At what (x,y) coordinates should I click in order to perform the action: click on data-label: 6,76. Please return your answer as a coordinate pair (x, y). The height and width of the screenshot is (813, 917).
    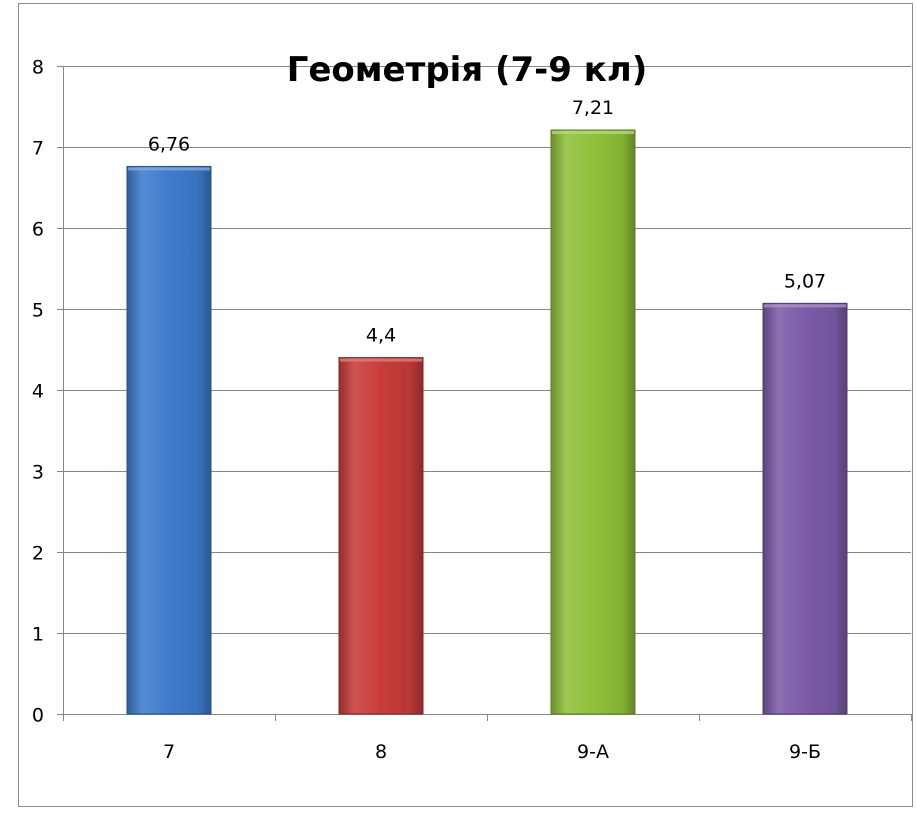
    Looking at the image, I should click on (169, 144).